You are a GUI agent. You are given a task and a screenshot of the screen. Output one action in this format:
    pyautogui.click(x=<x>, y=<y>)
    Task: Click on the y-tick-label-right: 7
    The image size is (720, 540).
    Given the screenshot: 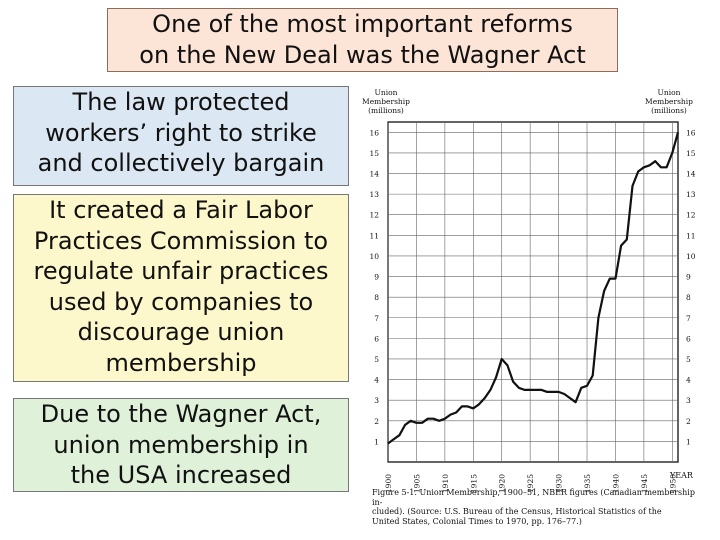 What is the action you would take?
    pyautogui.click(x=688, y=318)
    